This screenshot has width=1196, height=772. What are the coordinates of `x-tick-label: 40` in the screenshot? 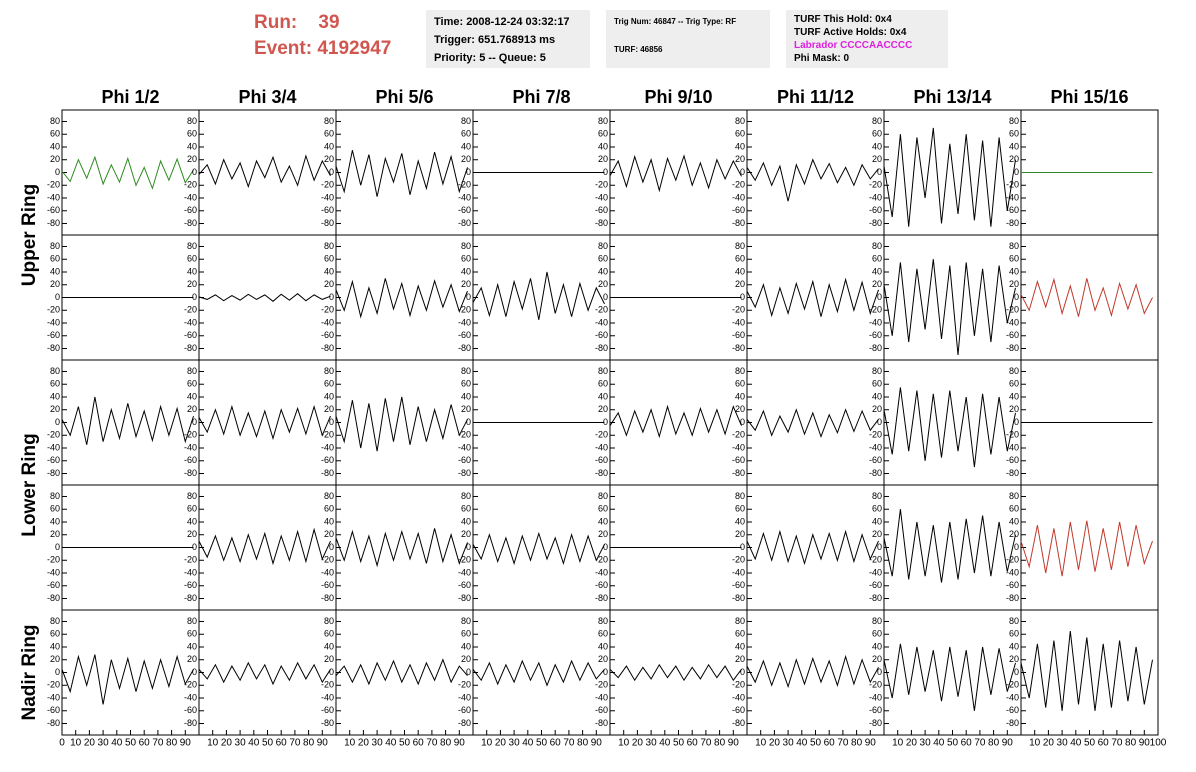 It's located at (254, 743).